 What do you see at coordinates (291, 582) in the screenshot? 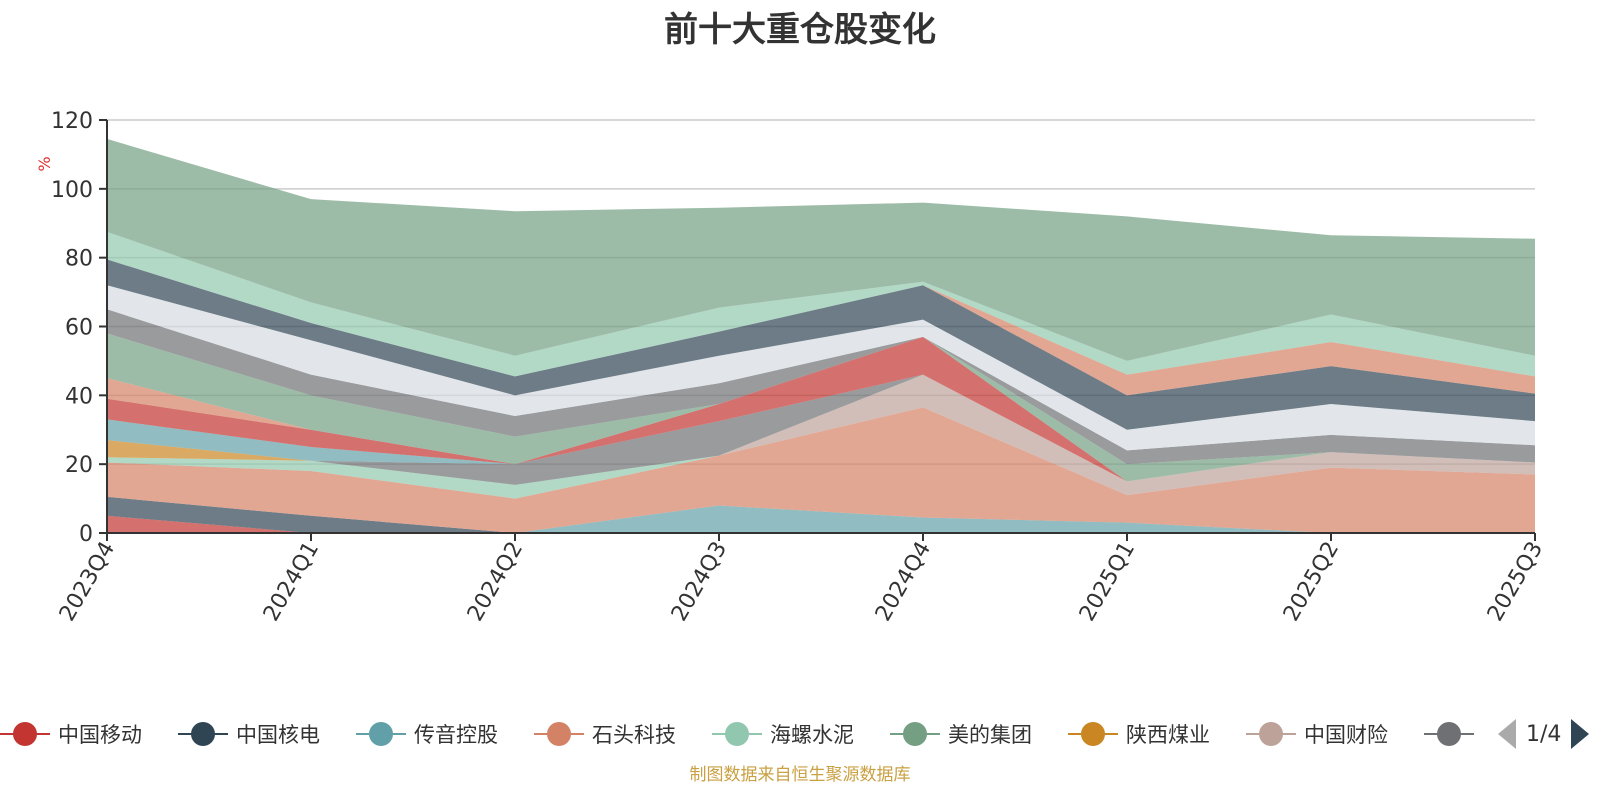
I see `x-tick-label-1: 2024Q1` at bounding box center [291, 582].